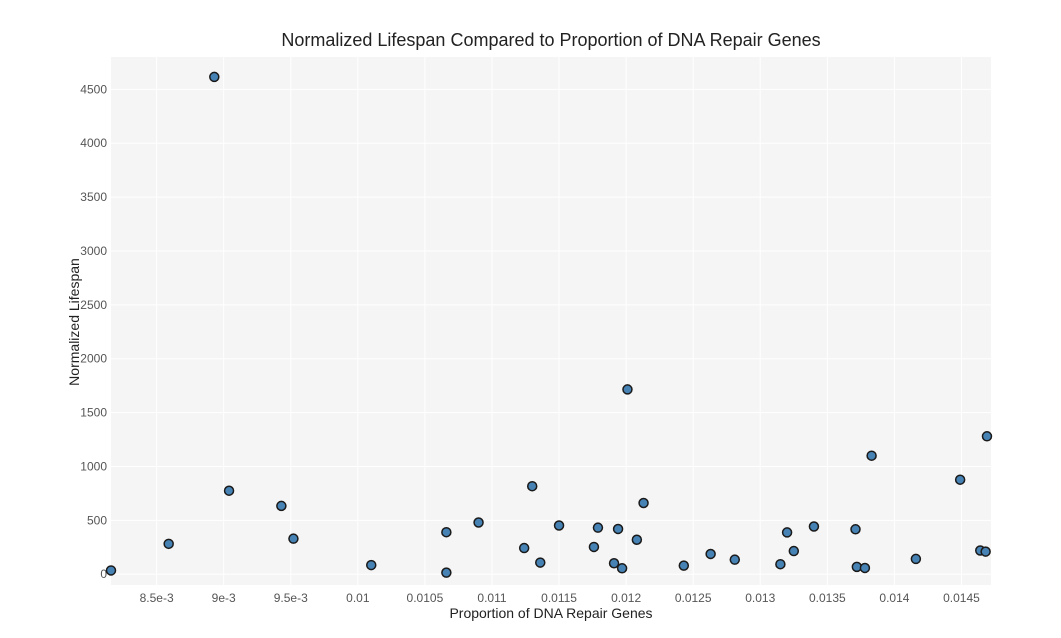 Image resolution: width=1061 pixels, height=638 pixels. What do you see at coordinates (93, 305) in the screenshot?
I see `y-tick-label: 2500` at bounding box center [93, 305].